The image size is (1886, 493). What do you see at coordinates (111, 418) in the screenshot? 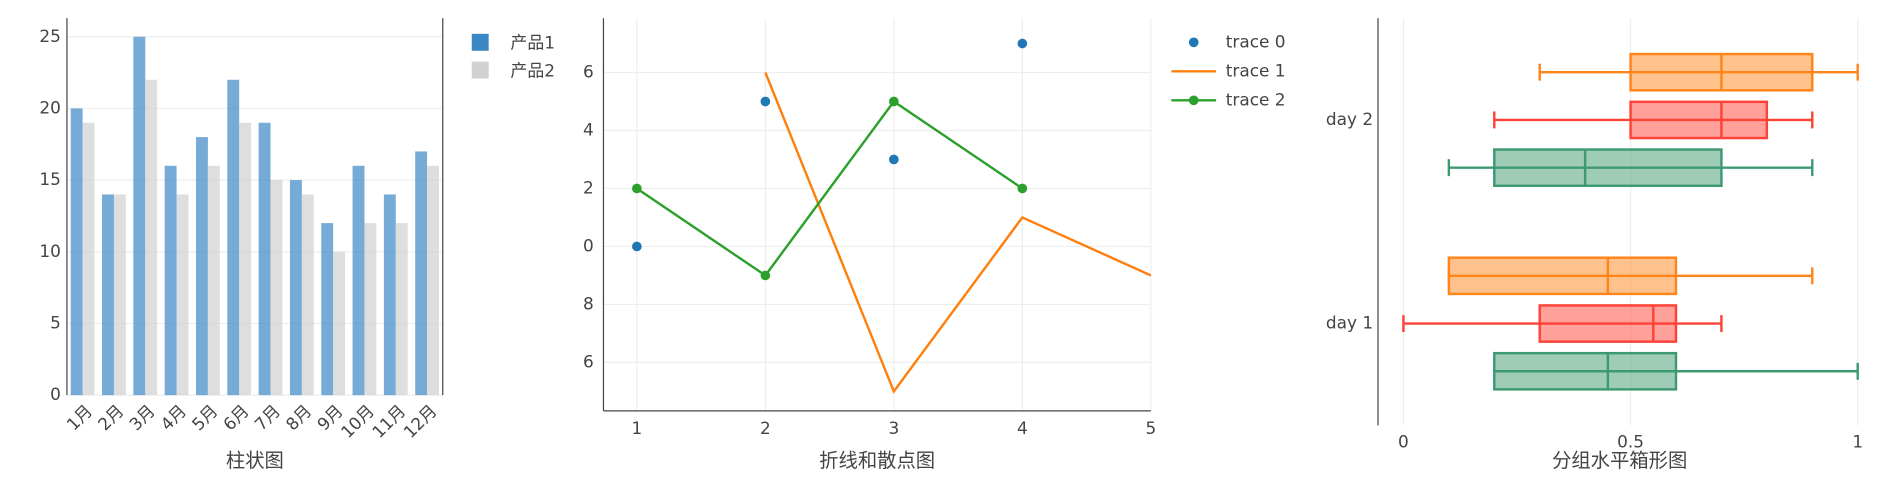
I see `x-tick-label: 2月` at bounding box center [111, 418].